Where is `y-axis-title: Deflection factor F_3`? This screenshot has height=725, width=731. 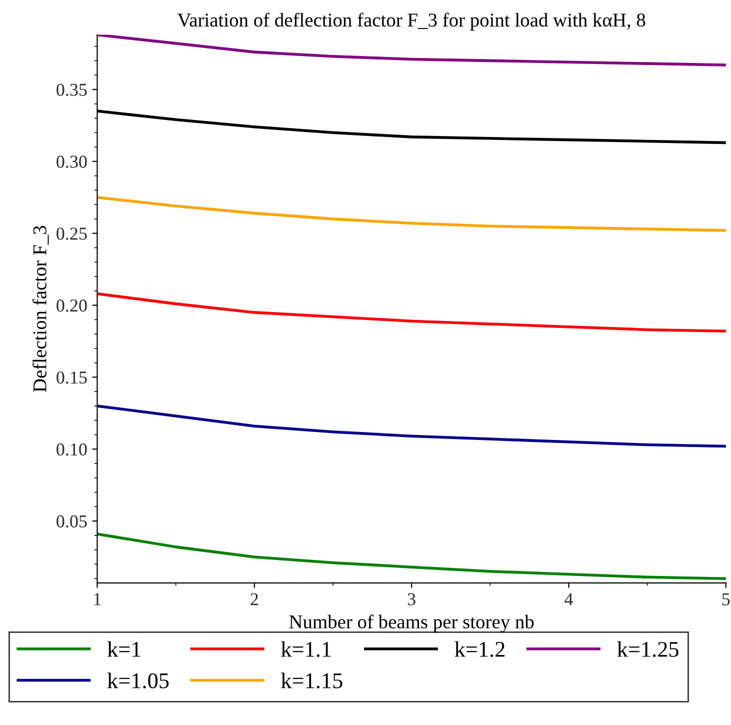
y-axis-title: Deflection factor F_3 is located at coordinates (40, 309).